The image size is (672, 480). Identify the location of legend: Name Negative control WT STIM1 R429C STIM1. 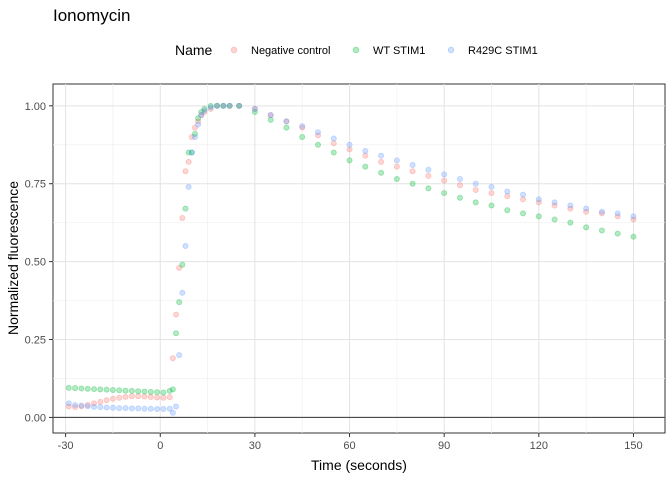
(356, 50).